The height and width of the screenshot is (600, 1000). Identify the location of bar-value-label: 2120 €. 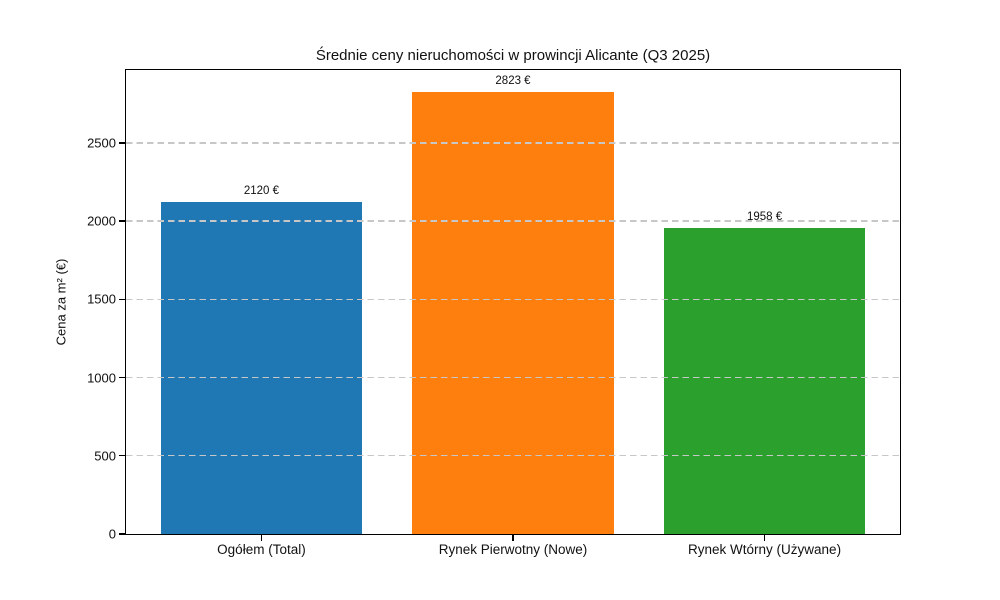
(261, 191).